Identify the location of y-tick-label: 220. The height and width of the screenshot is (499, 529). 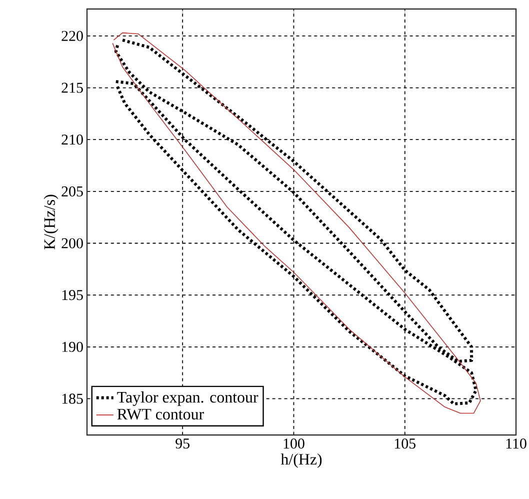
(72, 35).